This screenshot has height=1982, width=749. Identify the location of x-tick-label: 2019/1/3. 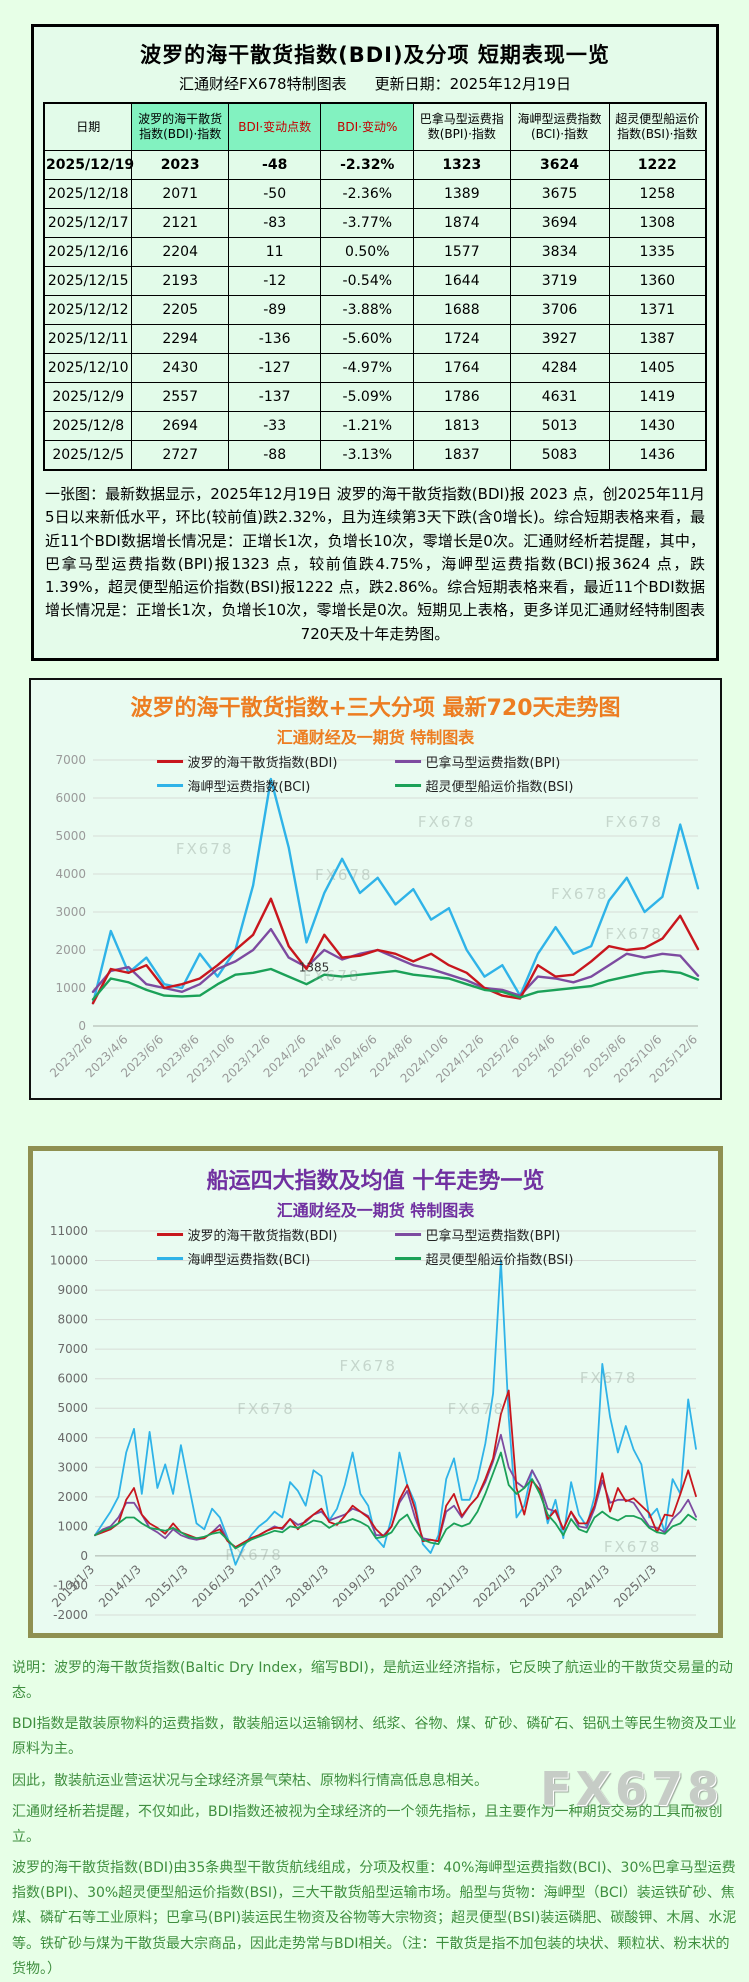
(354, 1586).